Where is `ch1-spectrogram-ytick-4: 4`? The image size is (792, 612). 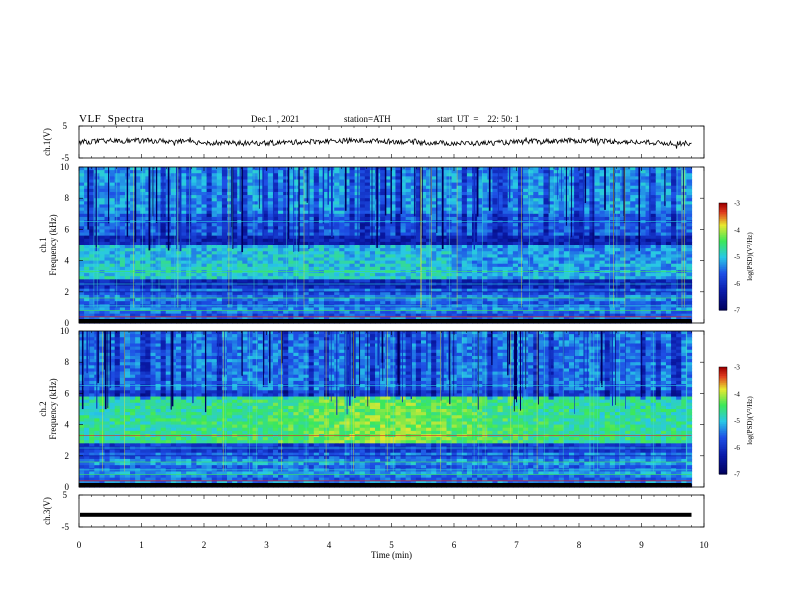 ch1-spectrogram-ytick-4: 4 is located at coordinates (67, 261).